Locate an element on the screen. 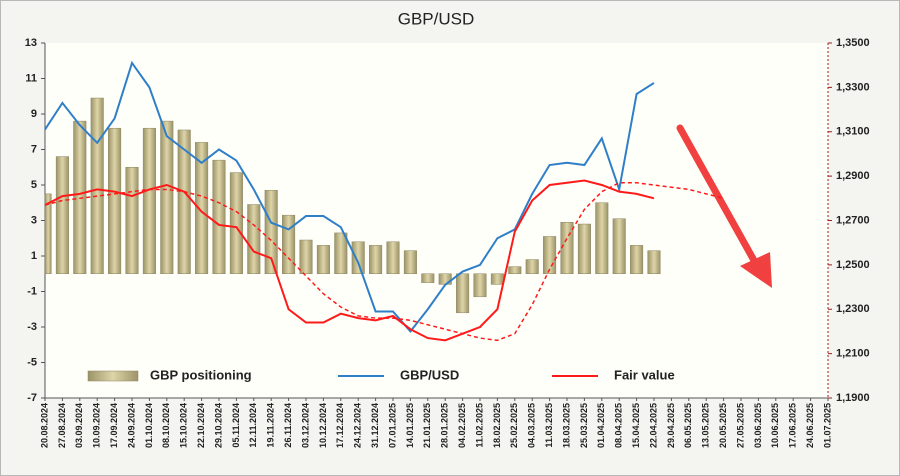 The width and height of the screenshot is (900, 476). y-tick-label: -3 is located at coordinates (32, 327).